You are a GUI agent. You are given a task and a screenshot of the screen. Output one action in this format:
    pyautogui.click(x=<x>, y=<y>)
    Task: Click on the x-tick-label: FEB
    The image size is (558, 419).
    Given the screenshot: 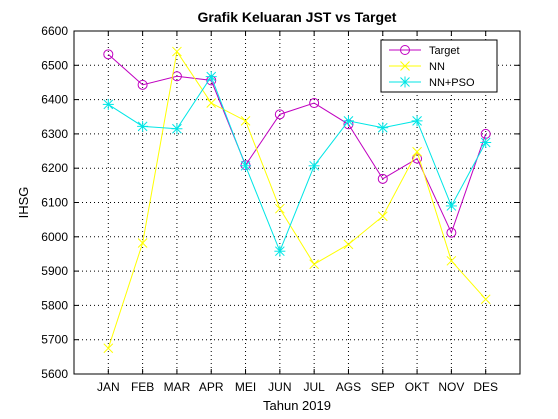 What is the action you would take?
    pyautogui.click(x=142, y=387)
    